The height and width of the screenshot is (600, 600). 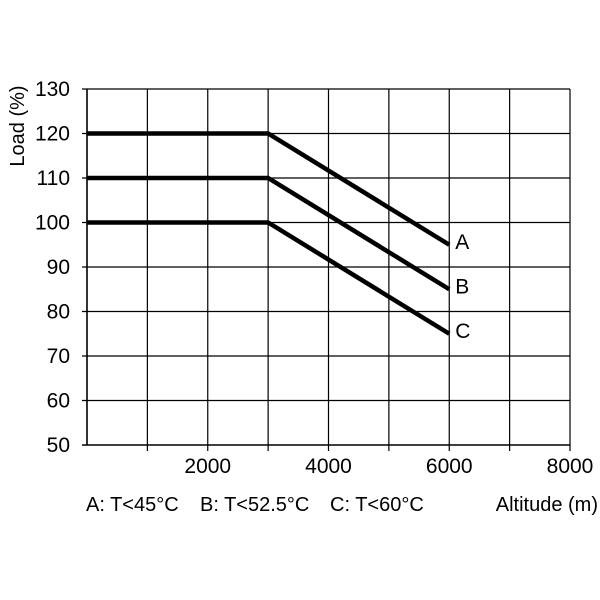 I want to click on series-line-a, so click(x=269, y=189).